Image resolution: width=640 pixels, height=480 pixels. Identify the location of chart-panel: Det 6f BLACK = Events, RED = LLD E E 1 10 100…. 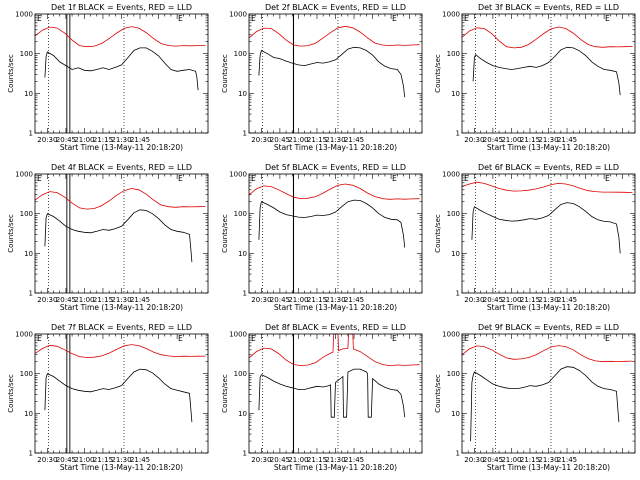
(535, 237).